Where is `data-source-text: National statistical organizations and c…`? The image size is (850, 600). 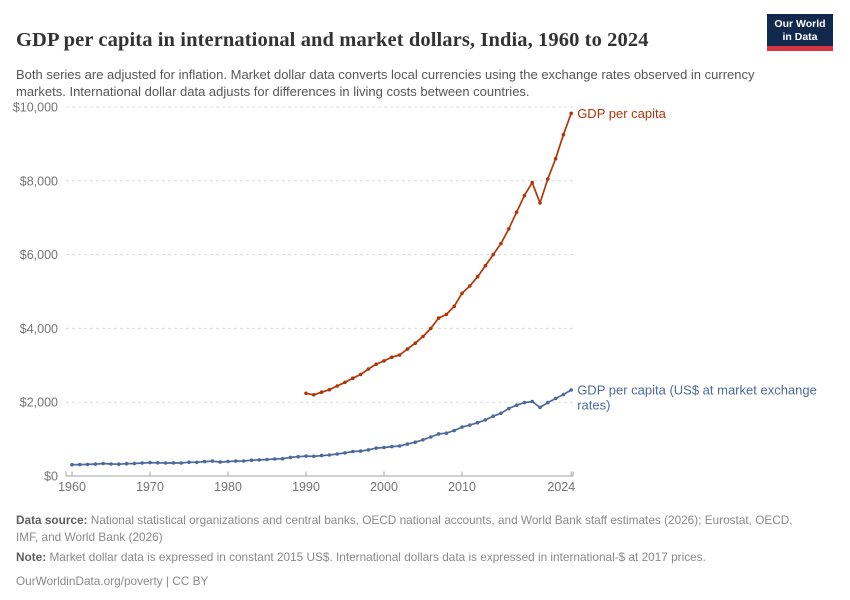 data-source-text: National statistical organizations and c… is located at coordinates (404, 529).